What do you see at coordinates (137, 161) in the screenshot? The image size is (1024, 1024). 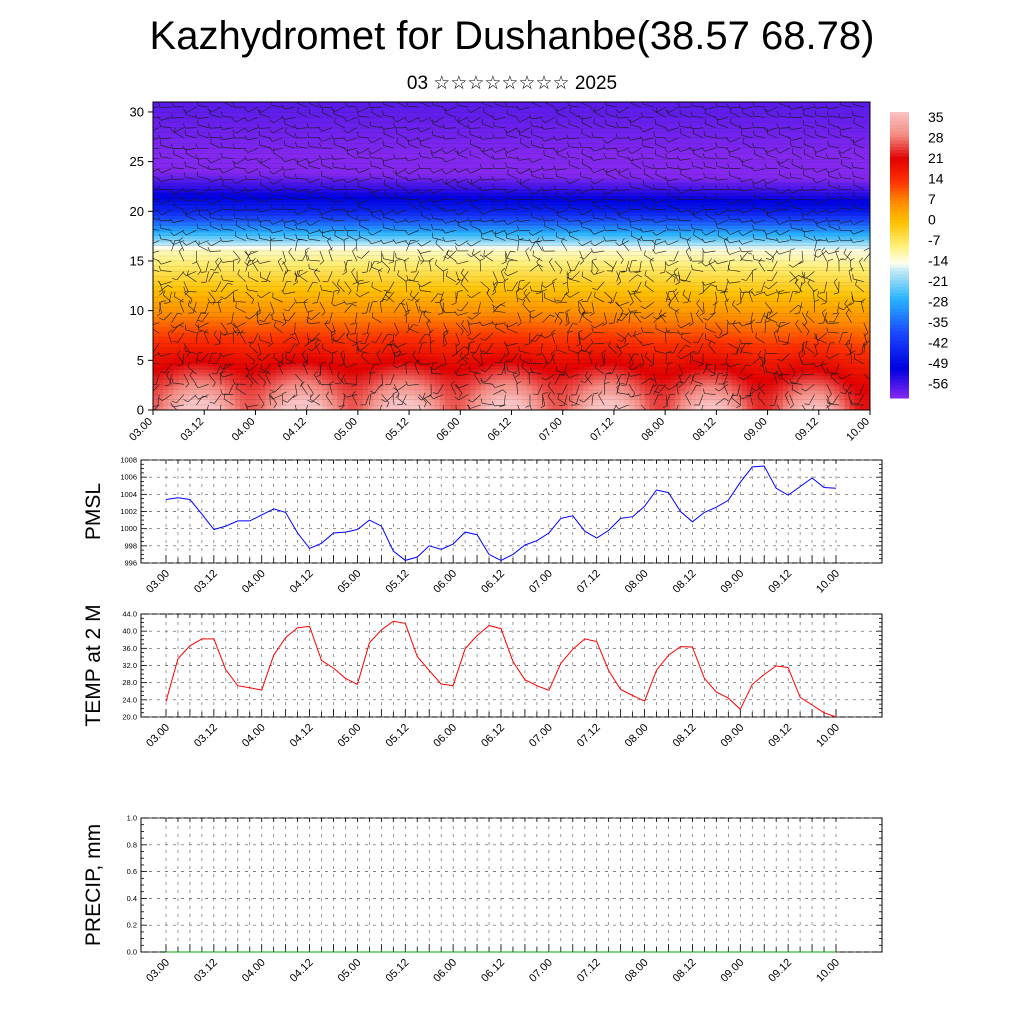 I see `y-tick-label: 25` at bounding box center [137, 161].